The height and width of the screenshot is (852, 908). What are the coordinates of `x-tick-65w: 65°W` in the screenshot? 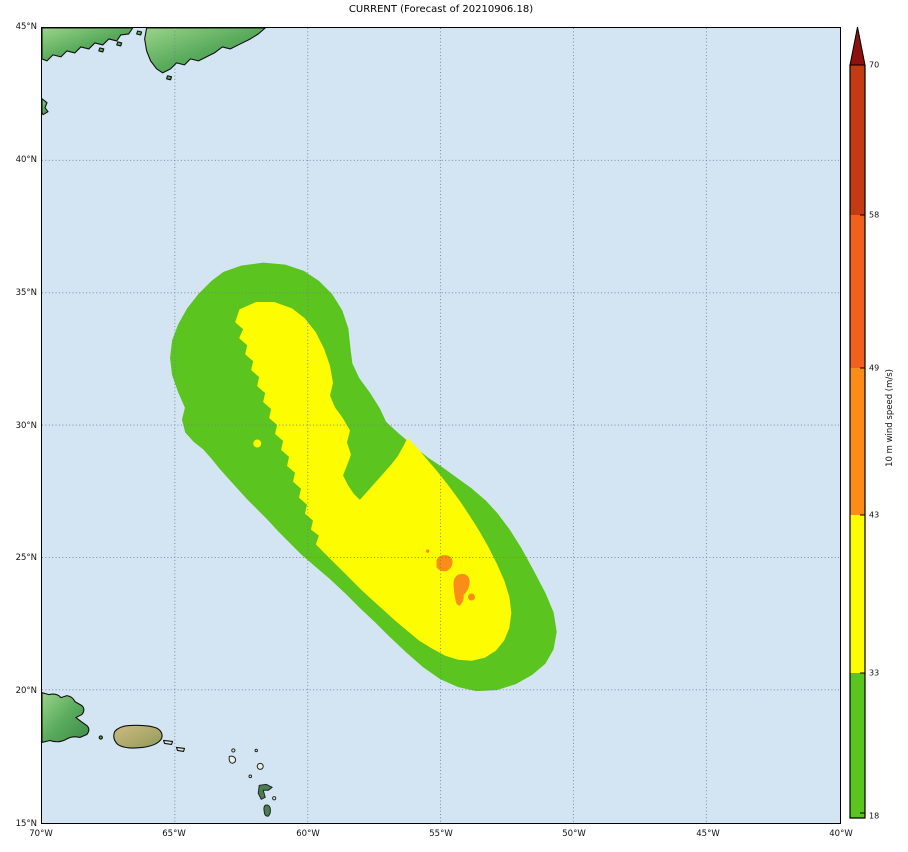 It's located at (174, 834).